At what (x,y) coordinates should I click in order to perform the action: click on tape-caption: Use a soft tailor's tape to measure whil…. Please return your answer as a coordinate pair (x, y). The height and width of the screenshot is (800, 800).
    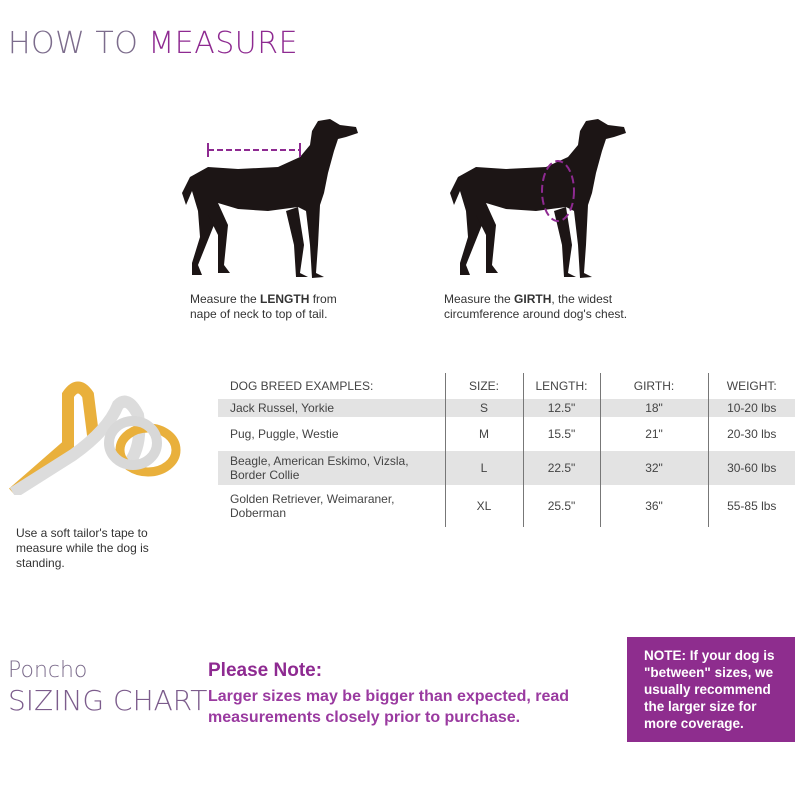
    Looking at the image, I should click on (82, 548).